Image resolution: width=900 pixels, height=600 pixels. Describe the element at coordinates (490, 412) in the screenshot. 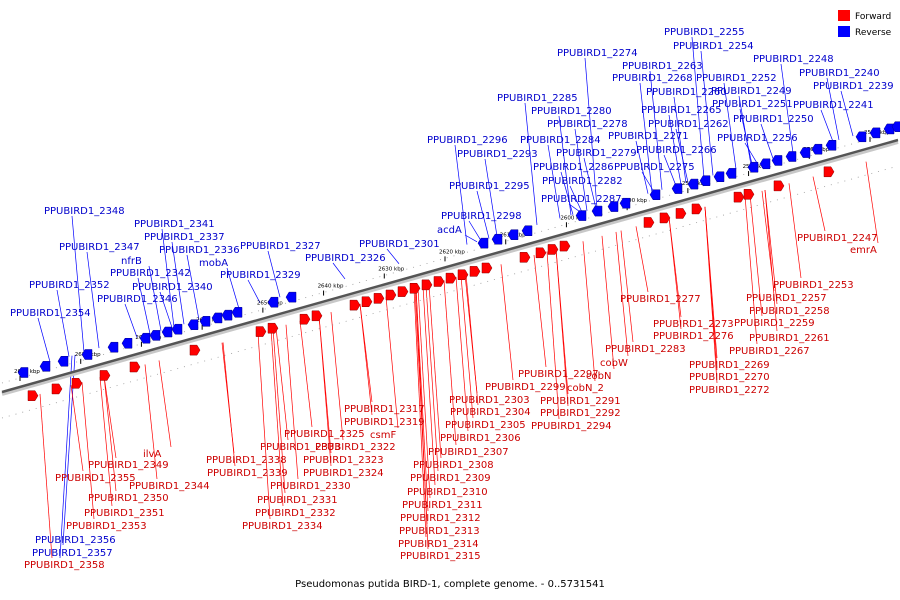

I see `gene-label-ppubird1-2304: PPUBIRD1_2304` at that location.